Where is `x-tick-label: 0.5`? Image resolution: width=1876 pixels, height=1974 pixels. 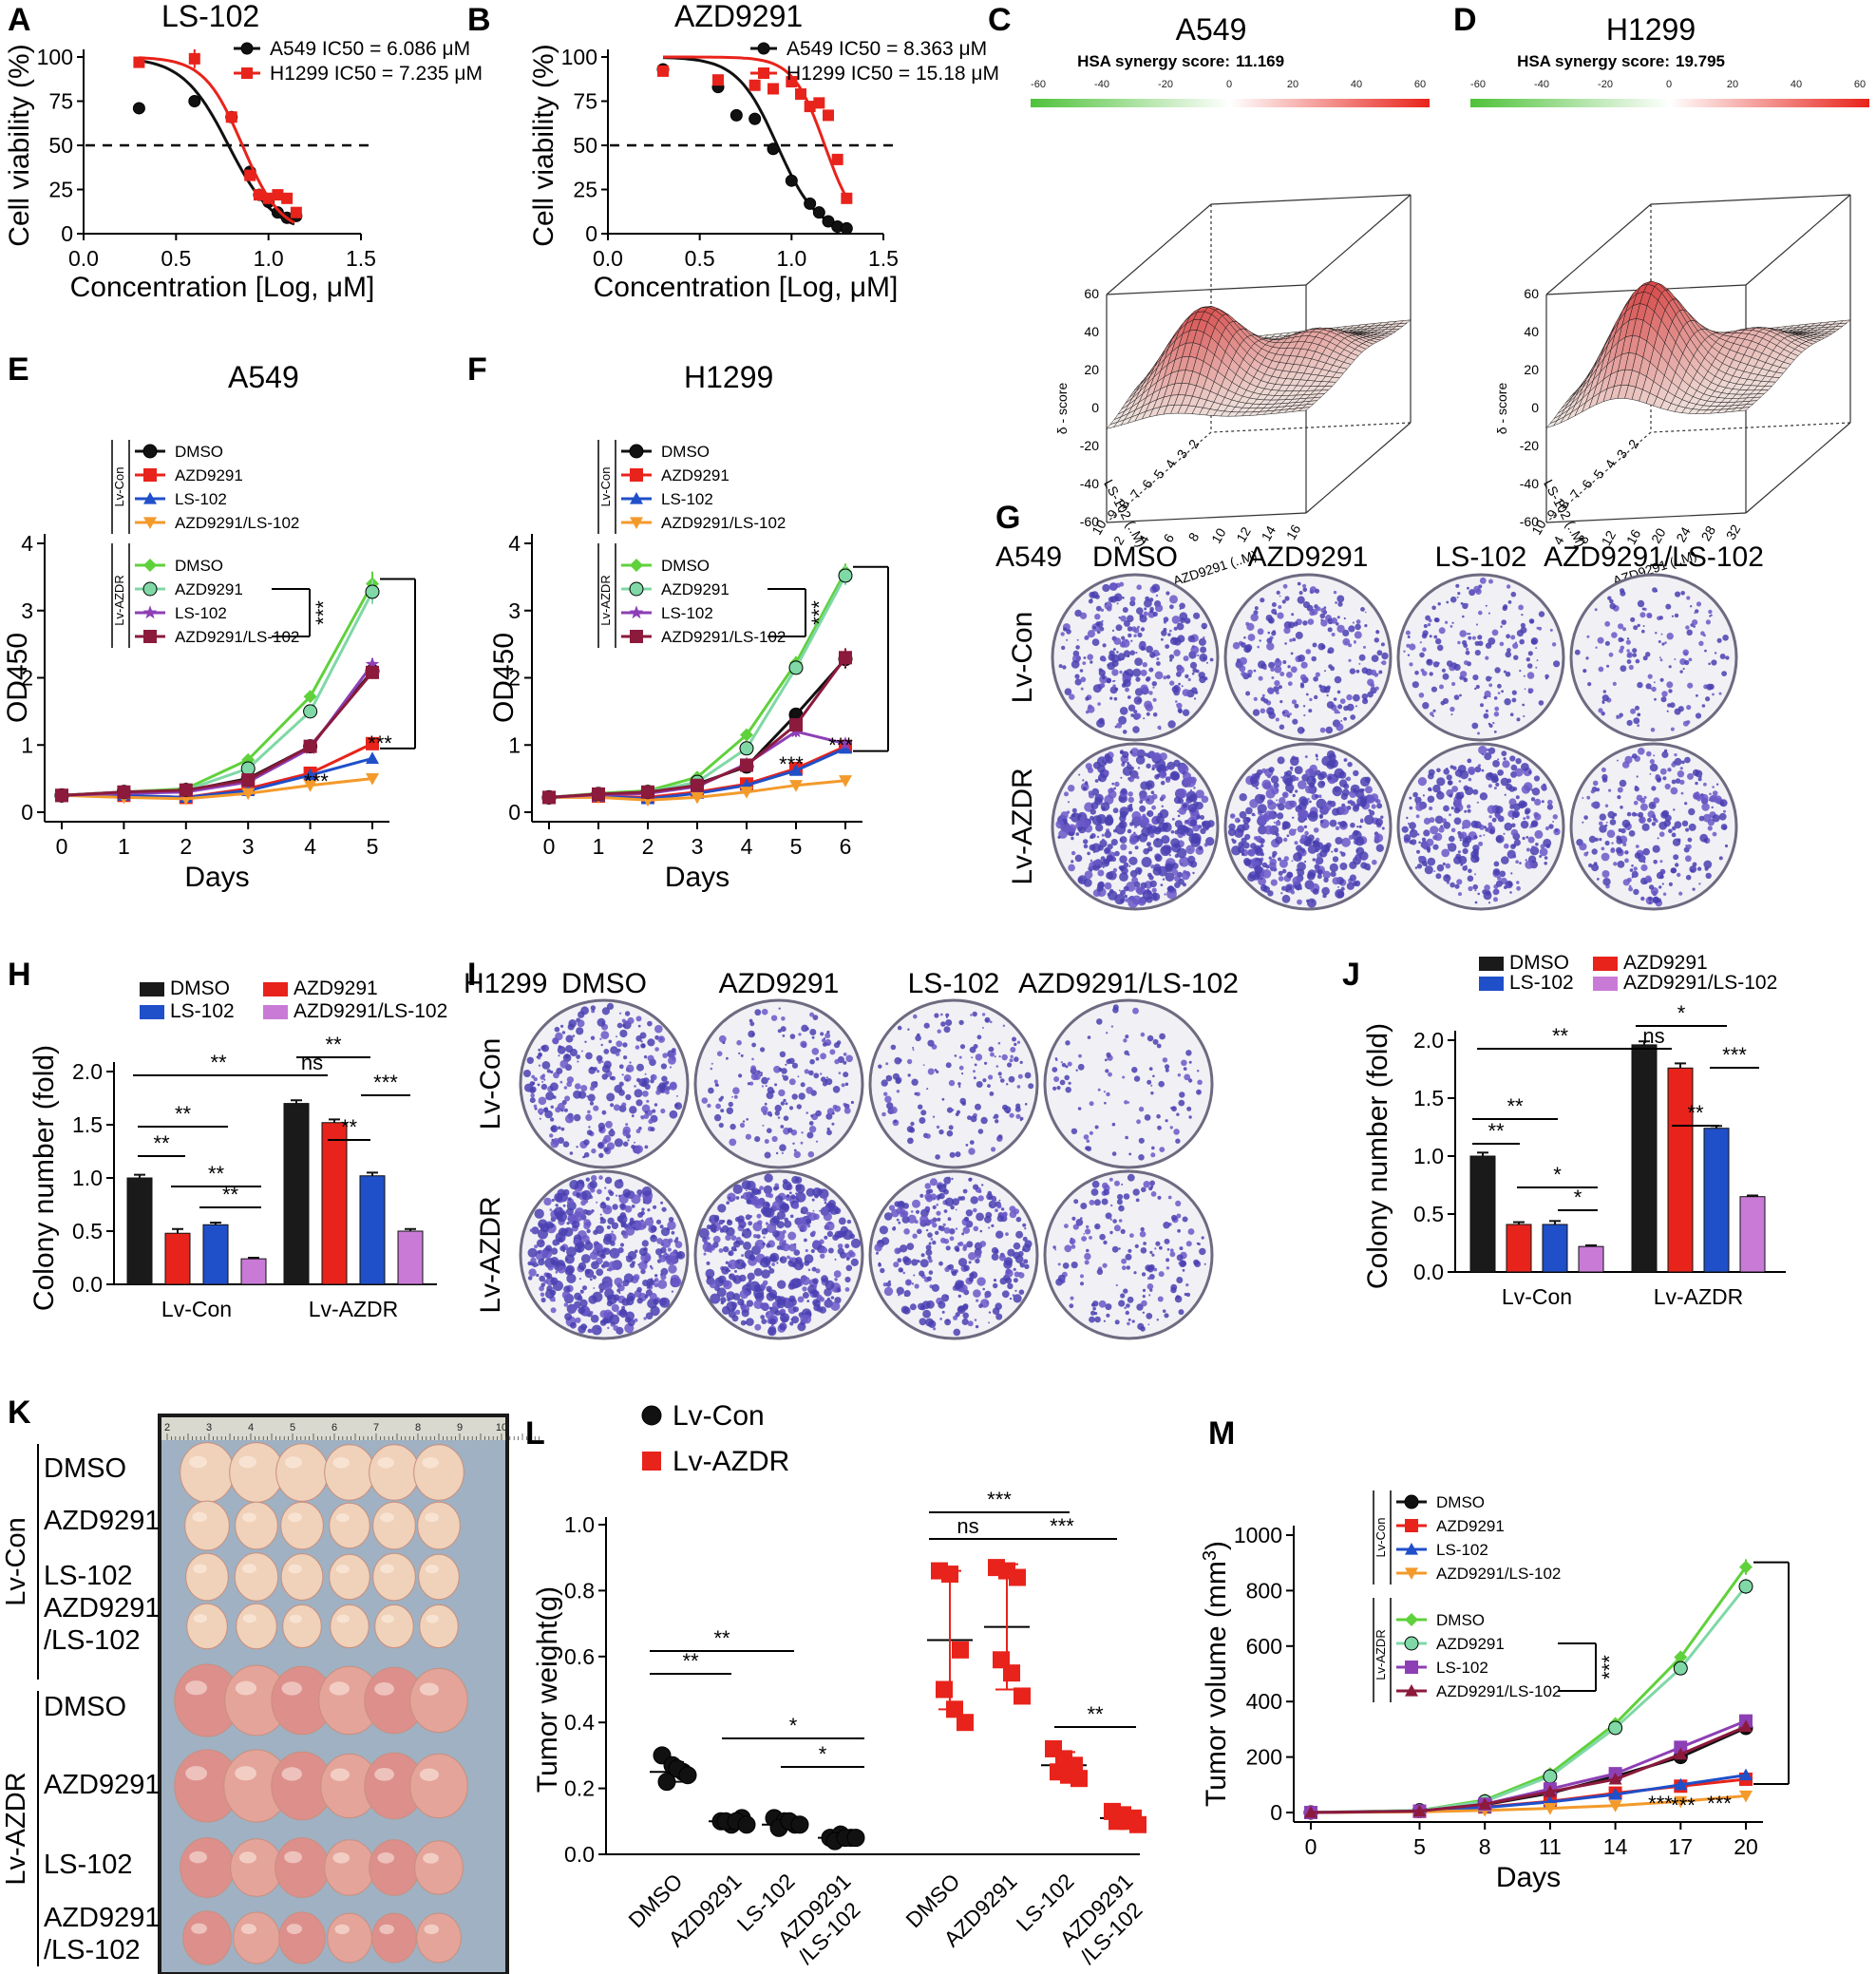
x-tick-label: 0.5 is located at coordinates (176, 258).